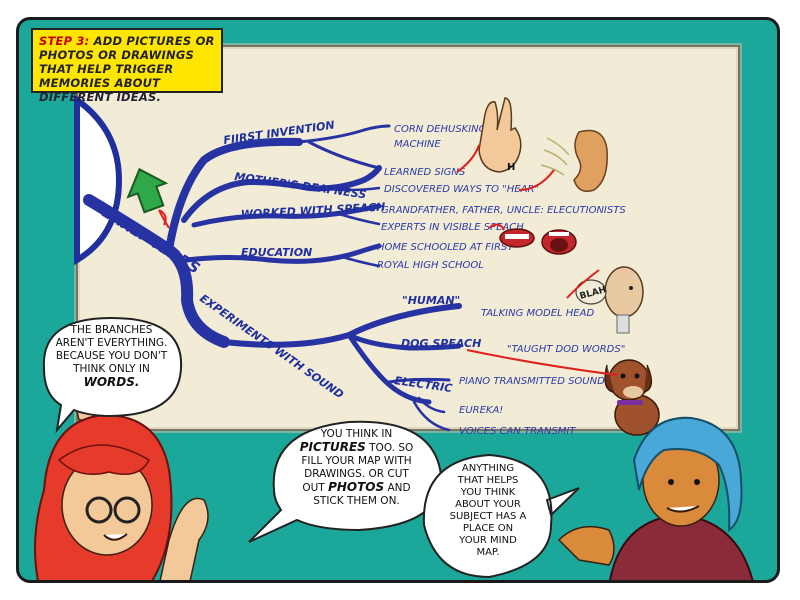 Image resolution: width=800 pixels, height=600 pixels. What do you see at coordinates (488, 504) in the screenshot?
I see `bubble-line: ABOUT YOUR` at bounding box center [488, 504].